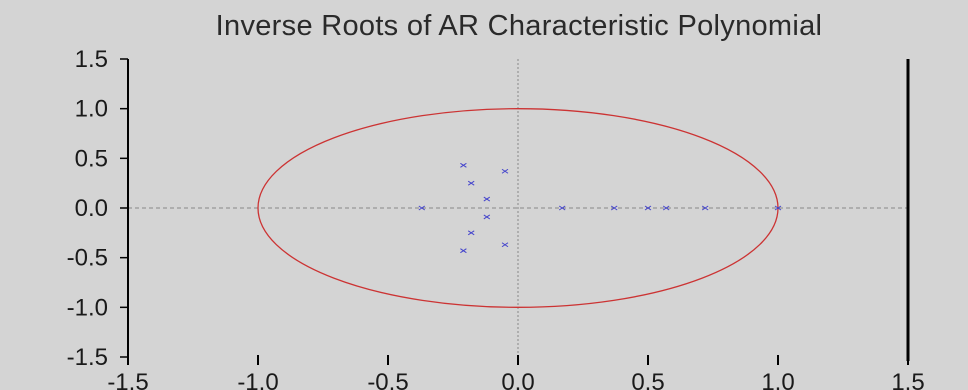 This screenshot has width=968, height=390. Describe the element at coordinates (517, 379) in the screenshot. I see `x-tick-label: 0.0` at that location.